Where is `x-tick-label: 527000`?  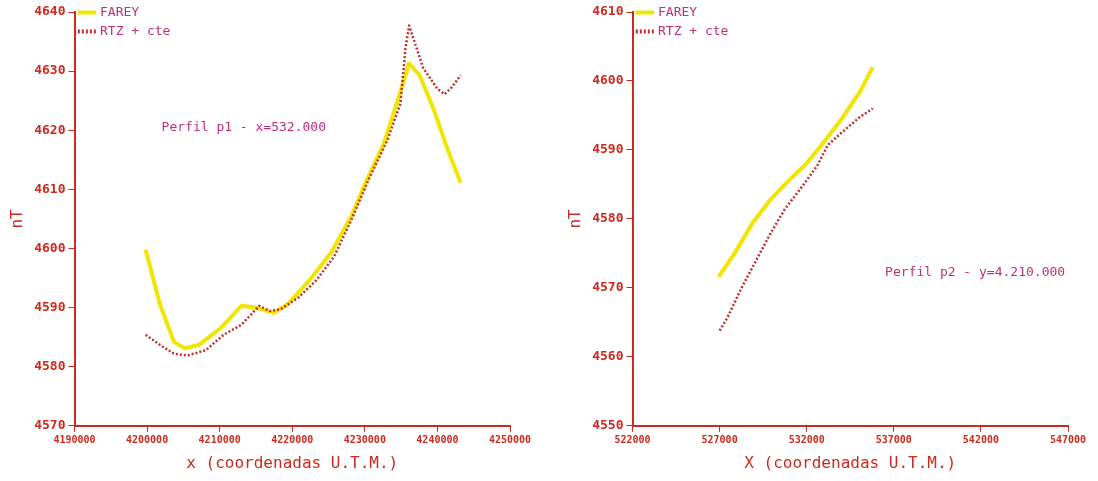
x-tick-label: 527000 is located at coordinates (719, 440).